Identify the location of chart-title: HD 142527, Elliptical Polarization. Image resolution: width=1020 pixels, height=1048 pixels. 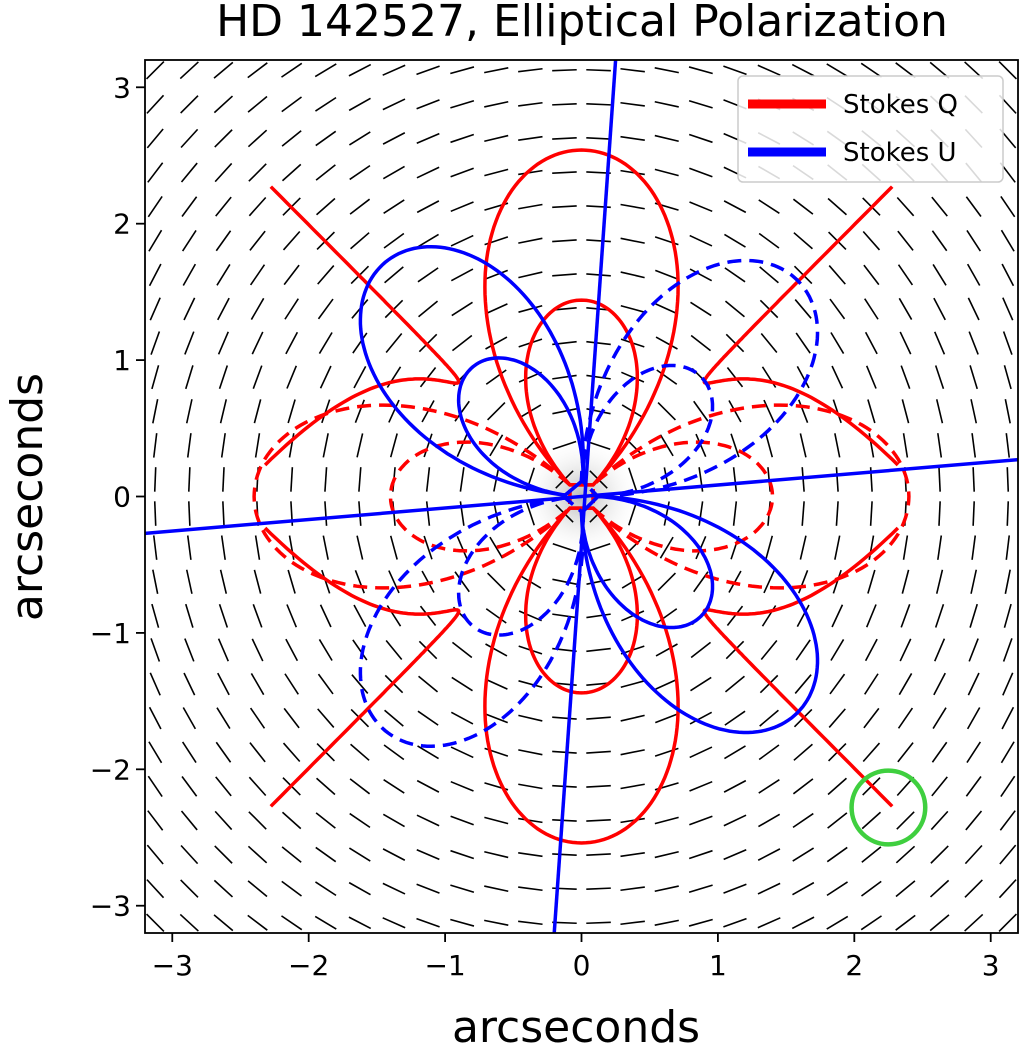
(582, 23).